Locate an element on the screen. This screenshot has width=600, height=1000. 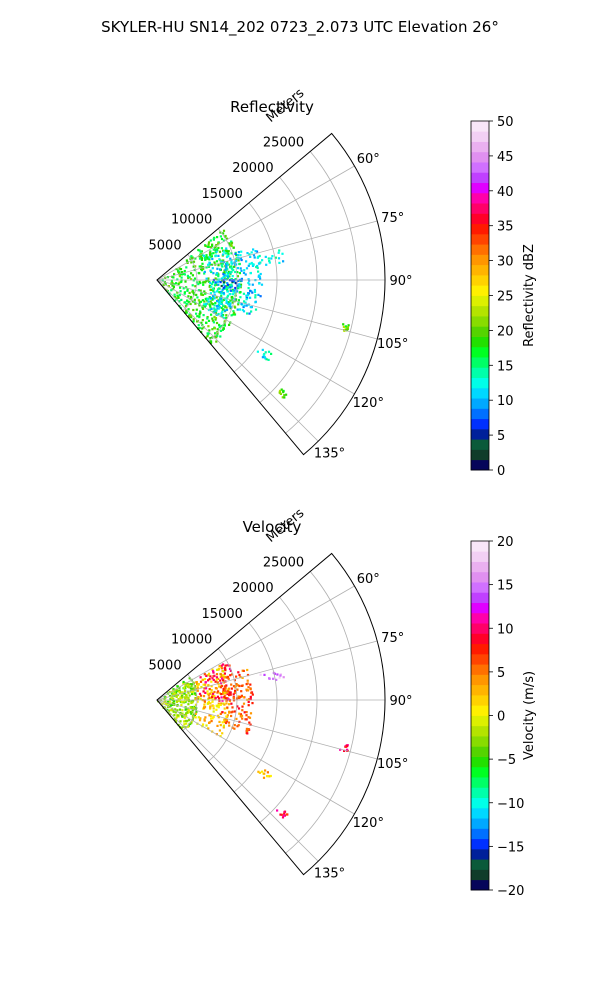
angle-tick-label: 90° is located at coordinates (400, 281).